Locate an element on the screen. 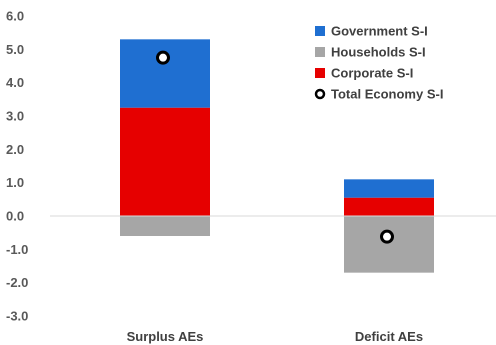 The image size is (496, 345). y-axis-tick-labels: 6.0 5.0 4.0 3.0 2.0 1.0 0.0 -1.0 -2.0 -3.0 is located at coordinates (17, 166).